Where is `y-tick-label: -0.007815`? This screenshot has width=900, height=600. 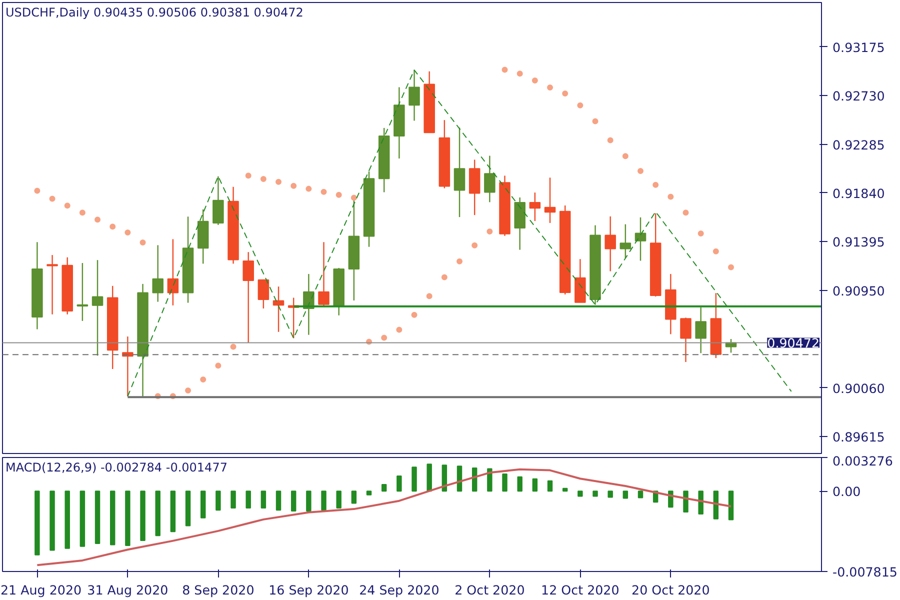
y-tick-label: -0.007815 is located at coordinates (865, 572).